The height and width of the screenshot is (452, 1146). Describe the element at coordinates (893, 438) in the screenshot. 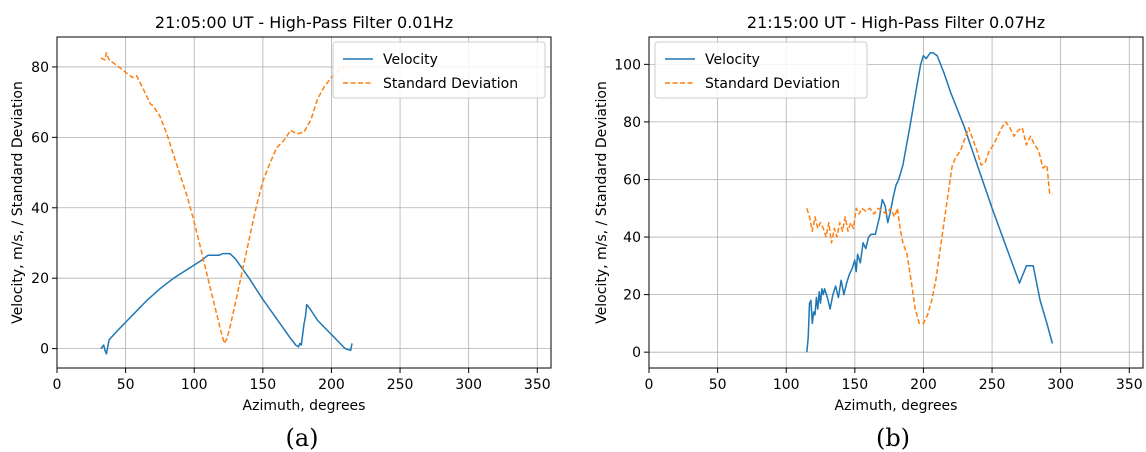

I see `caption-b: (b)` at that location.